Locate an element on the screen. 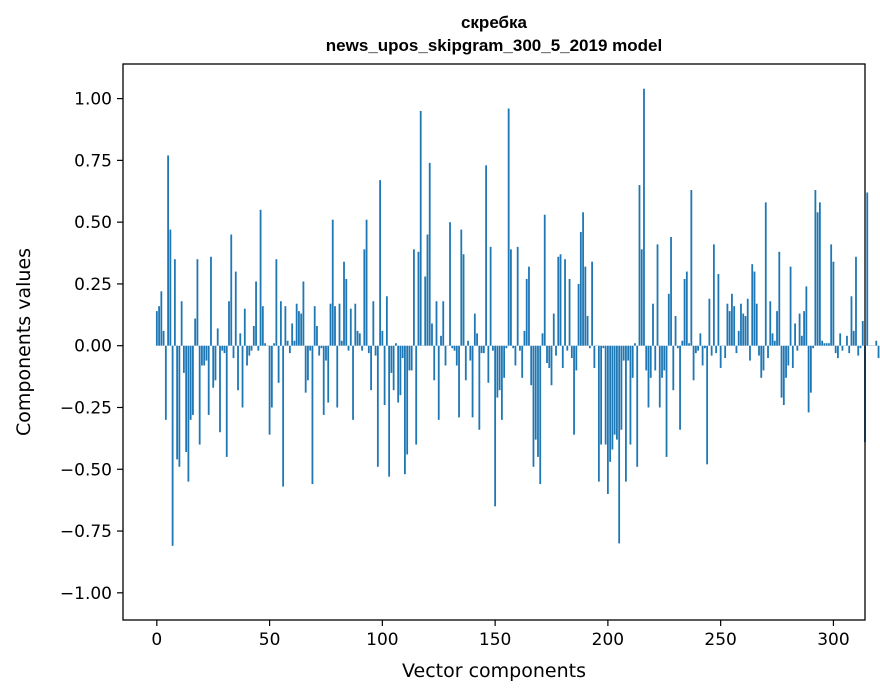  y-axis-label: Components values is located at coordinates (24, 342).